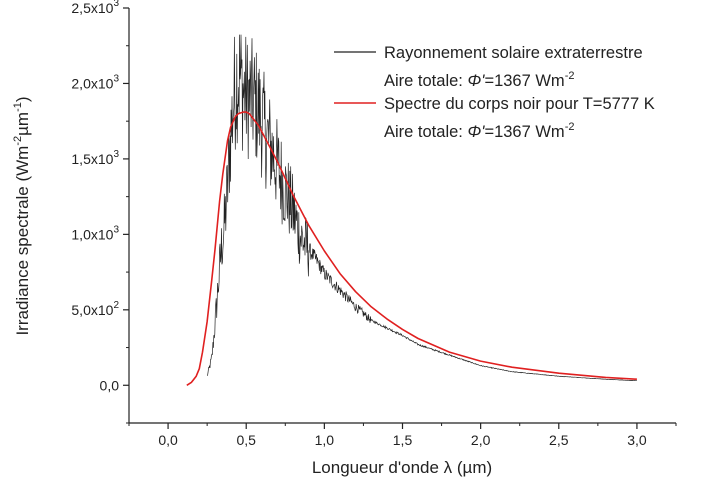  What do you see at coordinates (95, 8) in the screenshot?
I see `y-tick-label: 2,5x103` at bounding box center [95, 8].